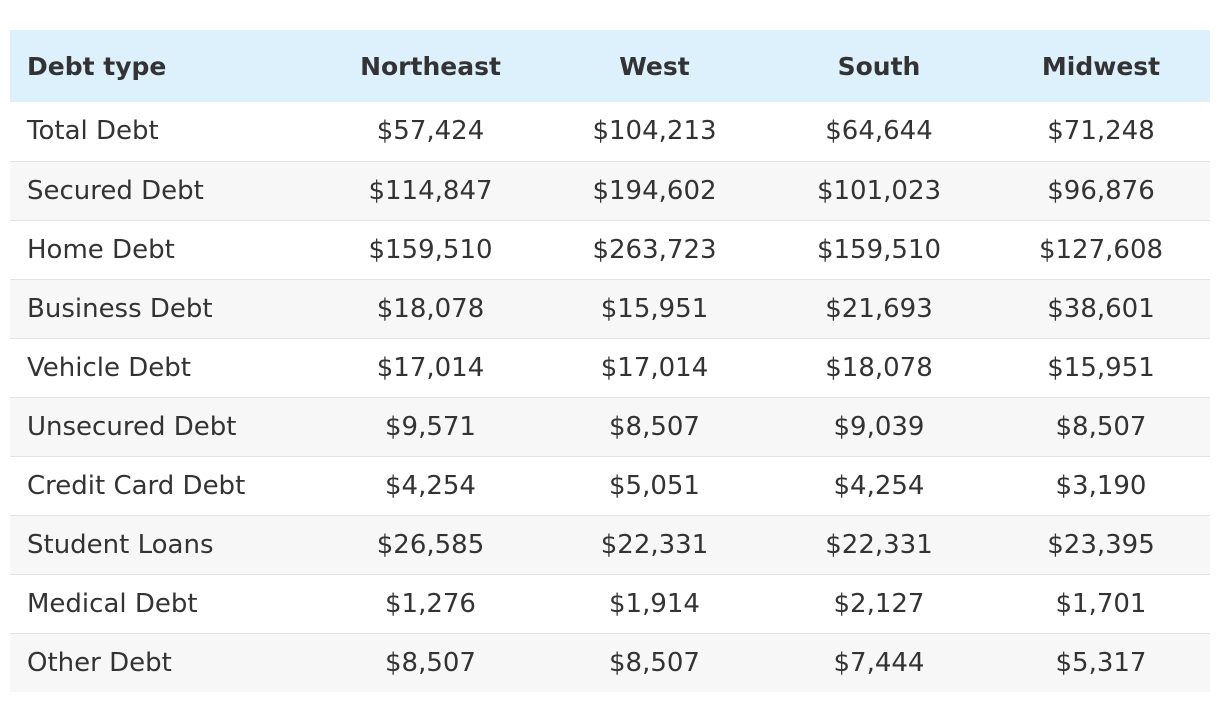  I want to click on cell-west: $15,951, so click(654, 308).